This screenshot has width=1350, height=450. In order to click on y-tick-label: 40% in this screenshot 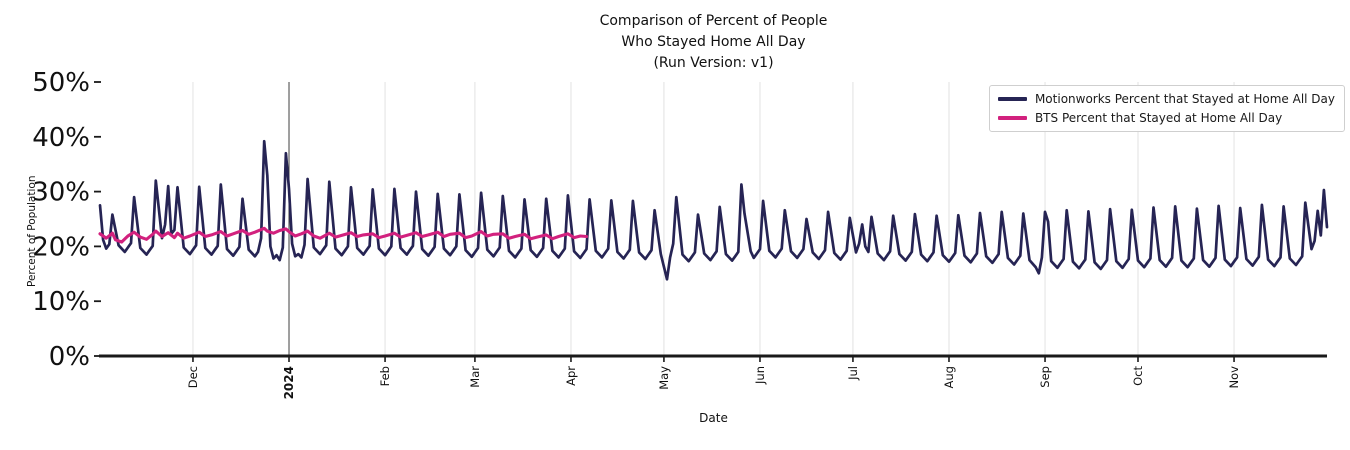, I will do `click(61, 138)`.